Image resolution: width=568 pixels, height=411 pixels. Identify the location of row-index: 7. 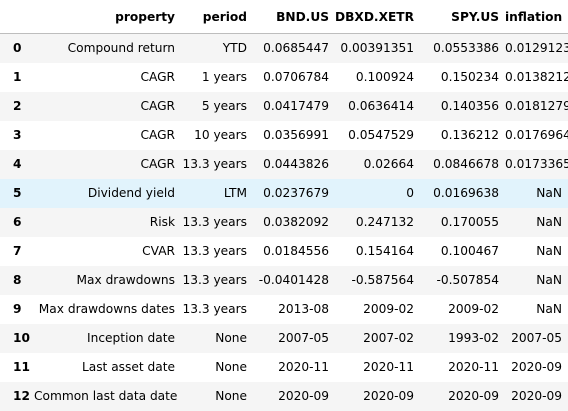
(17, 251).